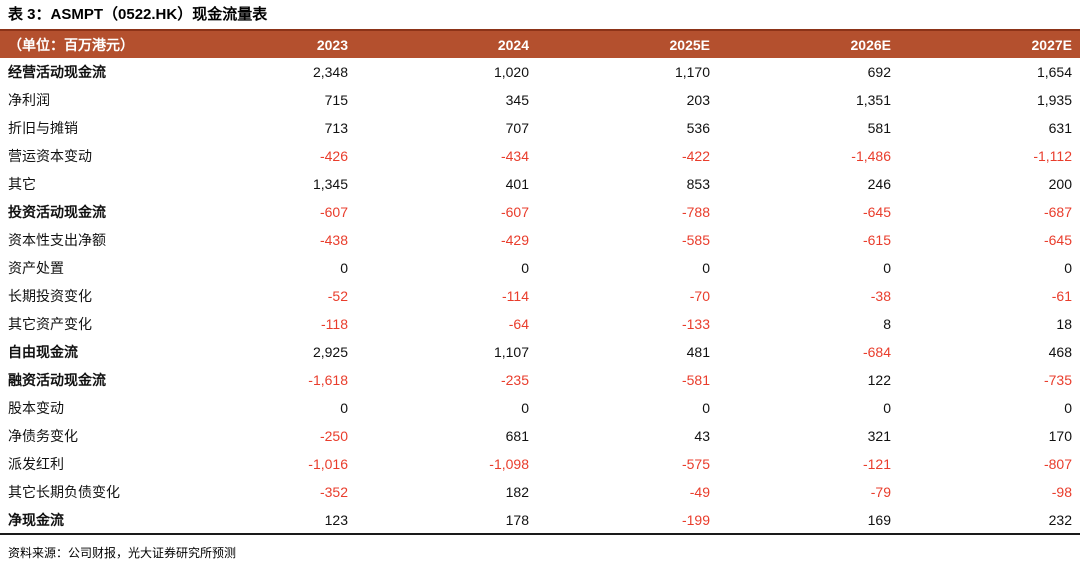 This screenshot has height=564, width=1080. What do you see at coordinates (1060, 436) in the screenshot?
I see `cell-value: 170` at bounding box center [1060, 436].